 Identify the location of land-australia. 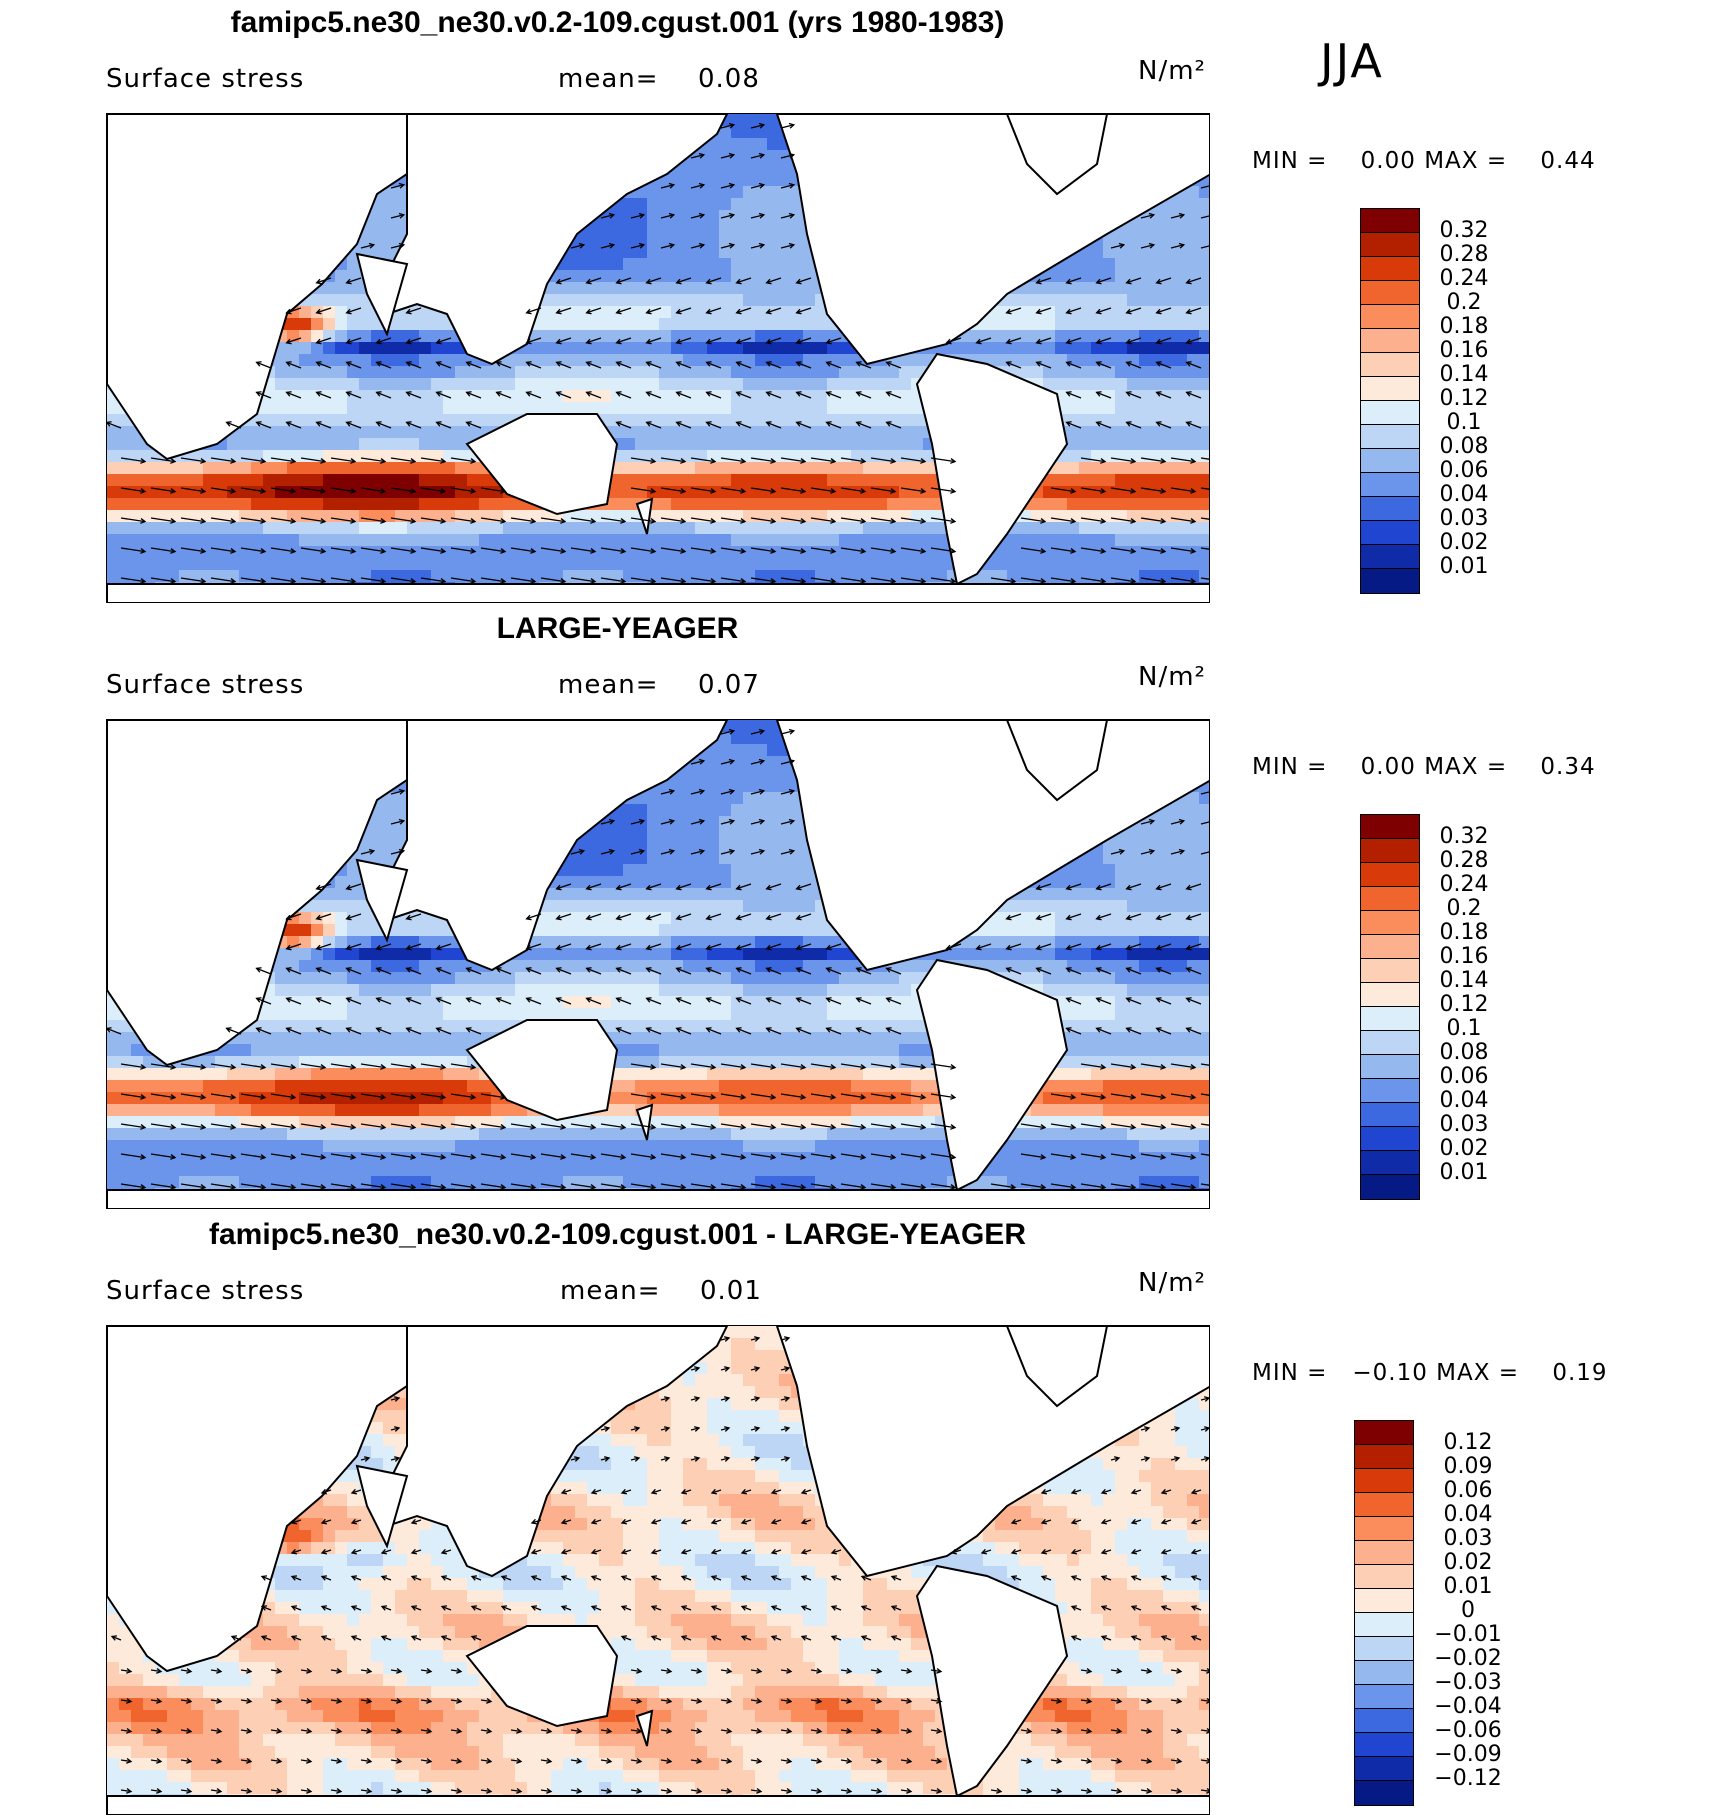
(542, 1676).